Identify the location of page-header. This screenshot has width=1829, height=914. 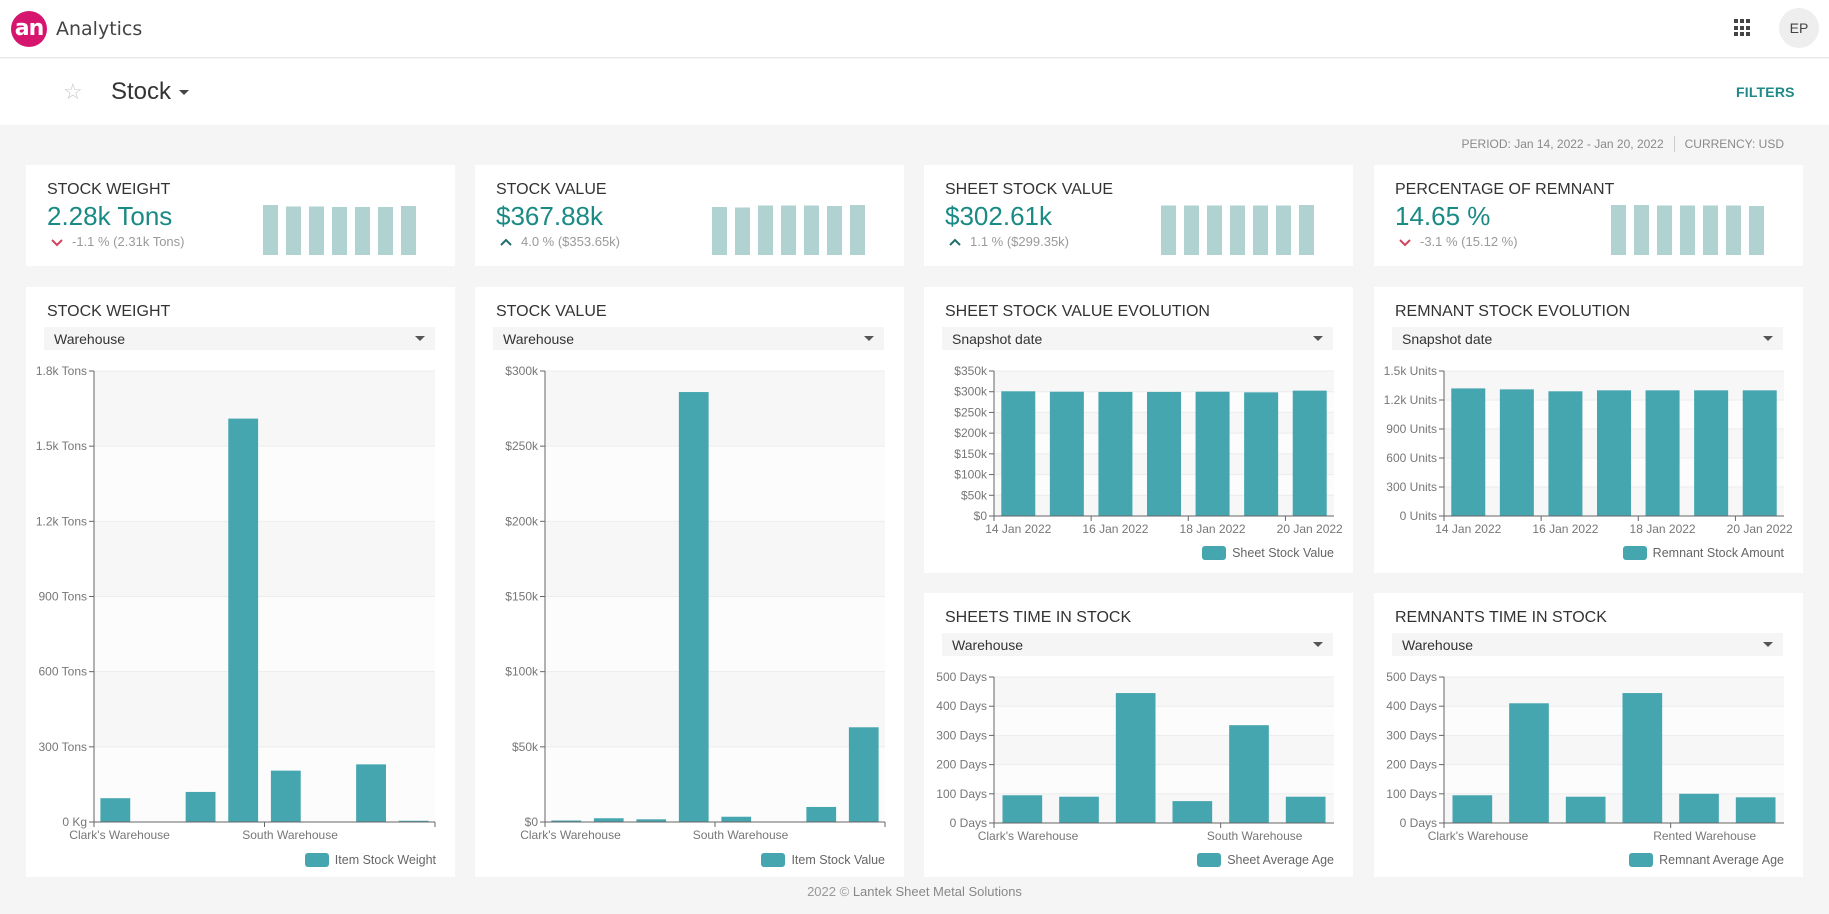
(914, 92).